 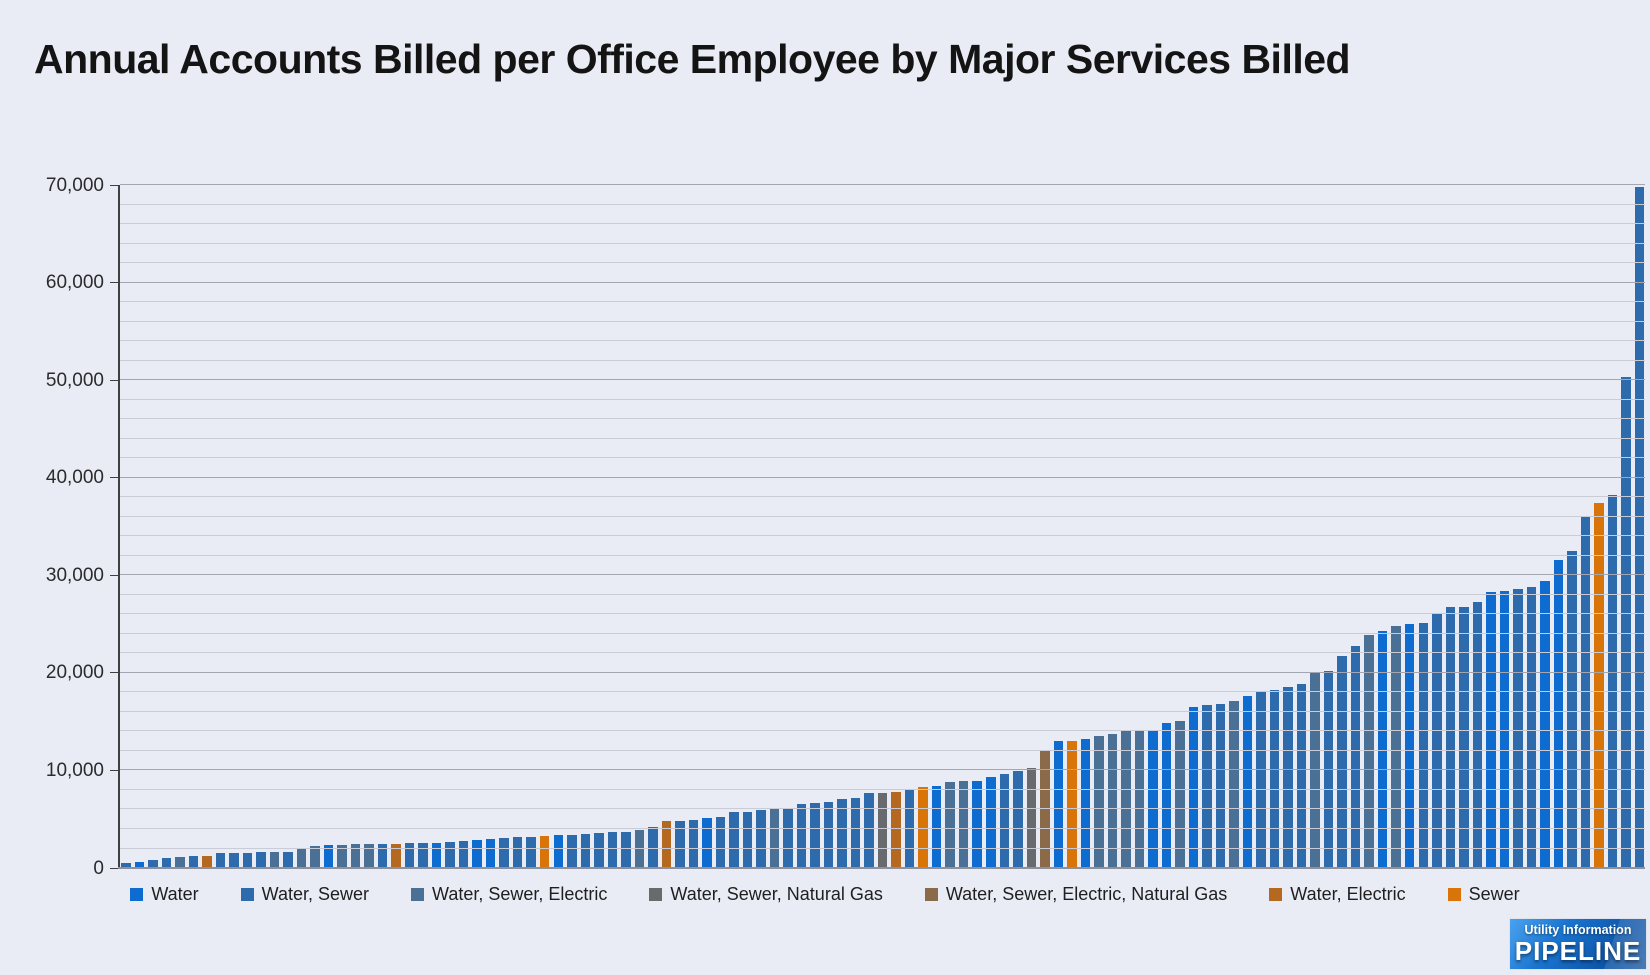 I want to click on legend-item: Water, Sewer, Natural Gas, so click(x=766, y=894).